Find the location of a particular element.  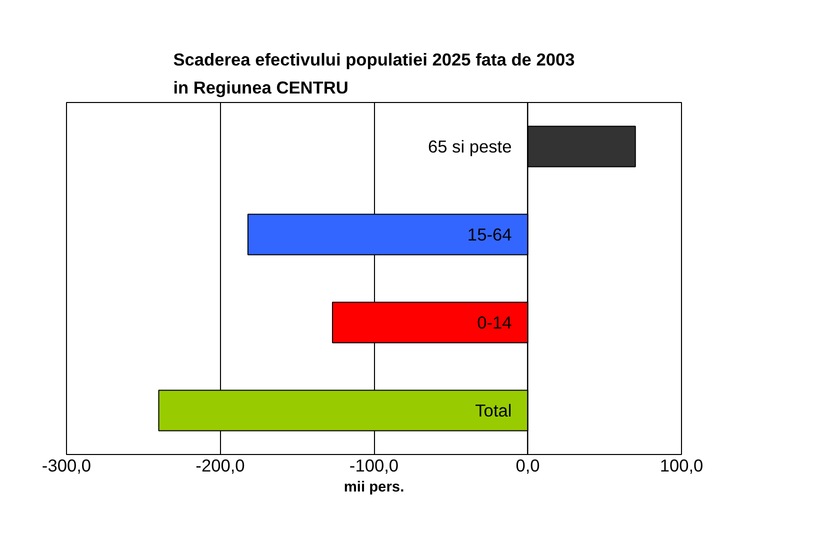

x-tick-label: -300,0 is located at coordinates (67, 466).